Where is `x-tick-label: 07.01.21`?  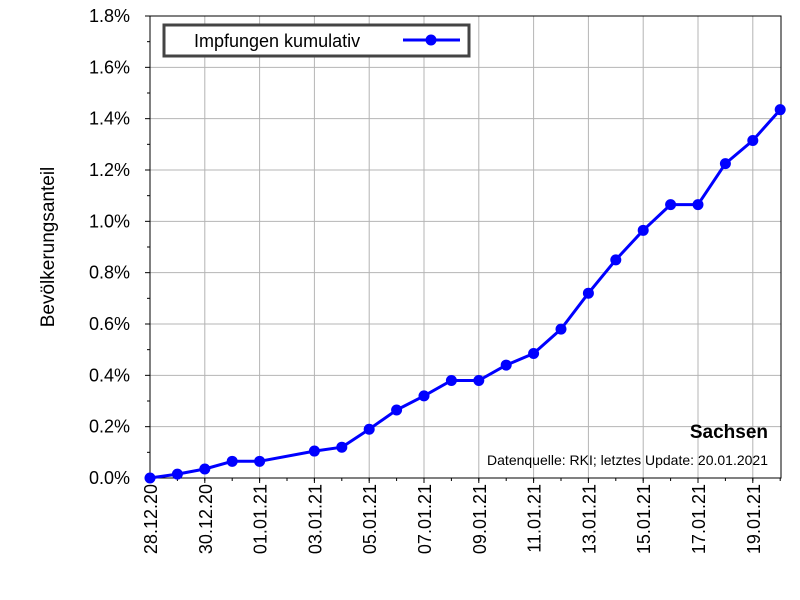
x-tick-label: 07.01.21 is located at coordinates (425, 519).